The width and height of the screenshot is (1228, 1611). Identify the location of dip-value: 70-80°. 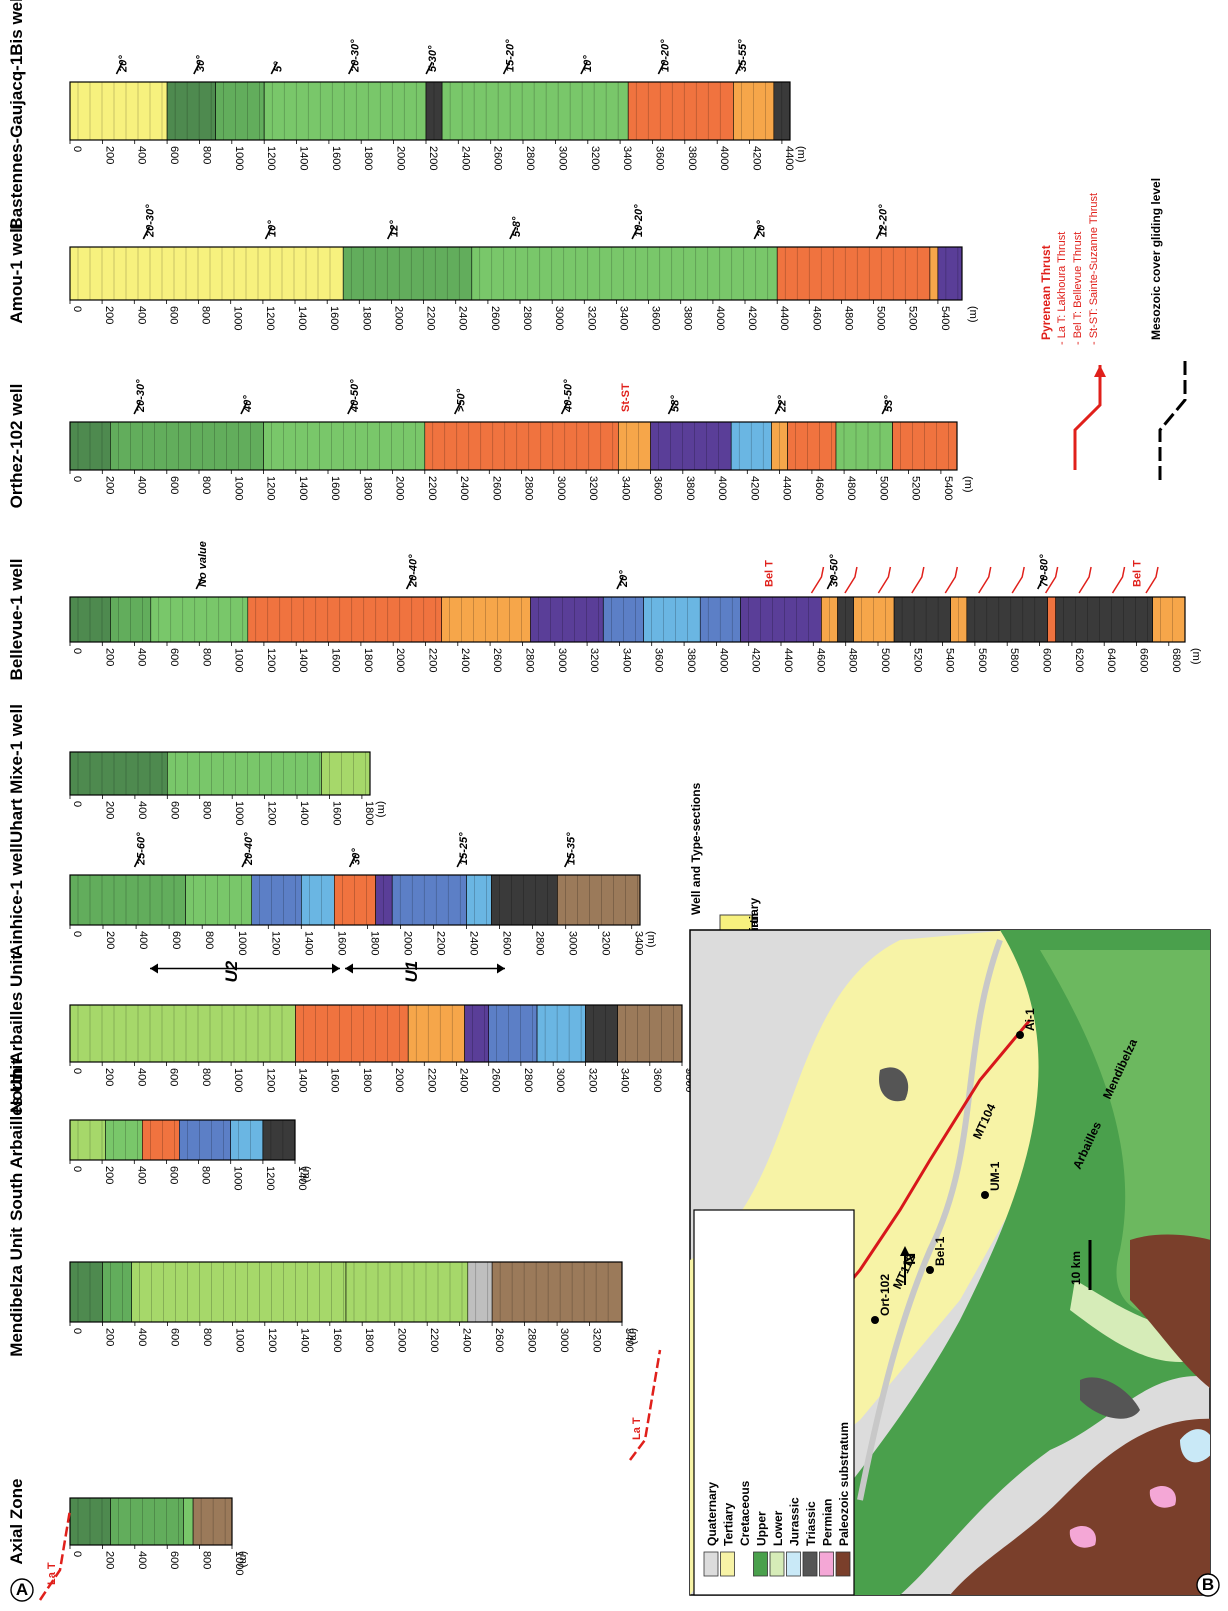
(1045, 570).